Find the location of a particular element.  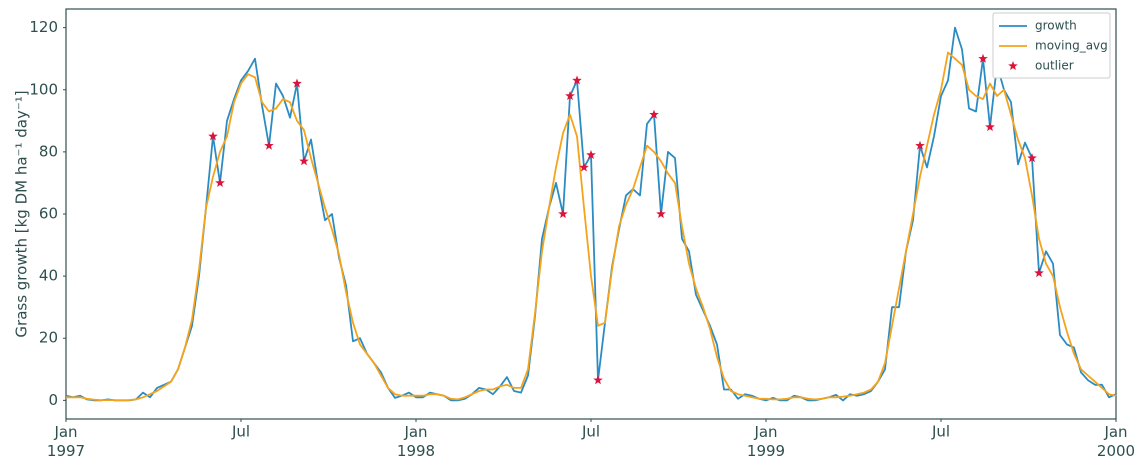

y-tick-label: 0 is located at coordinates (53, 400).